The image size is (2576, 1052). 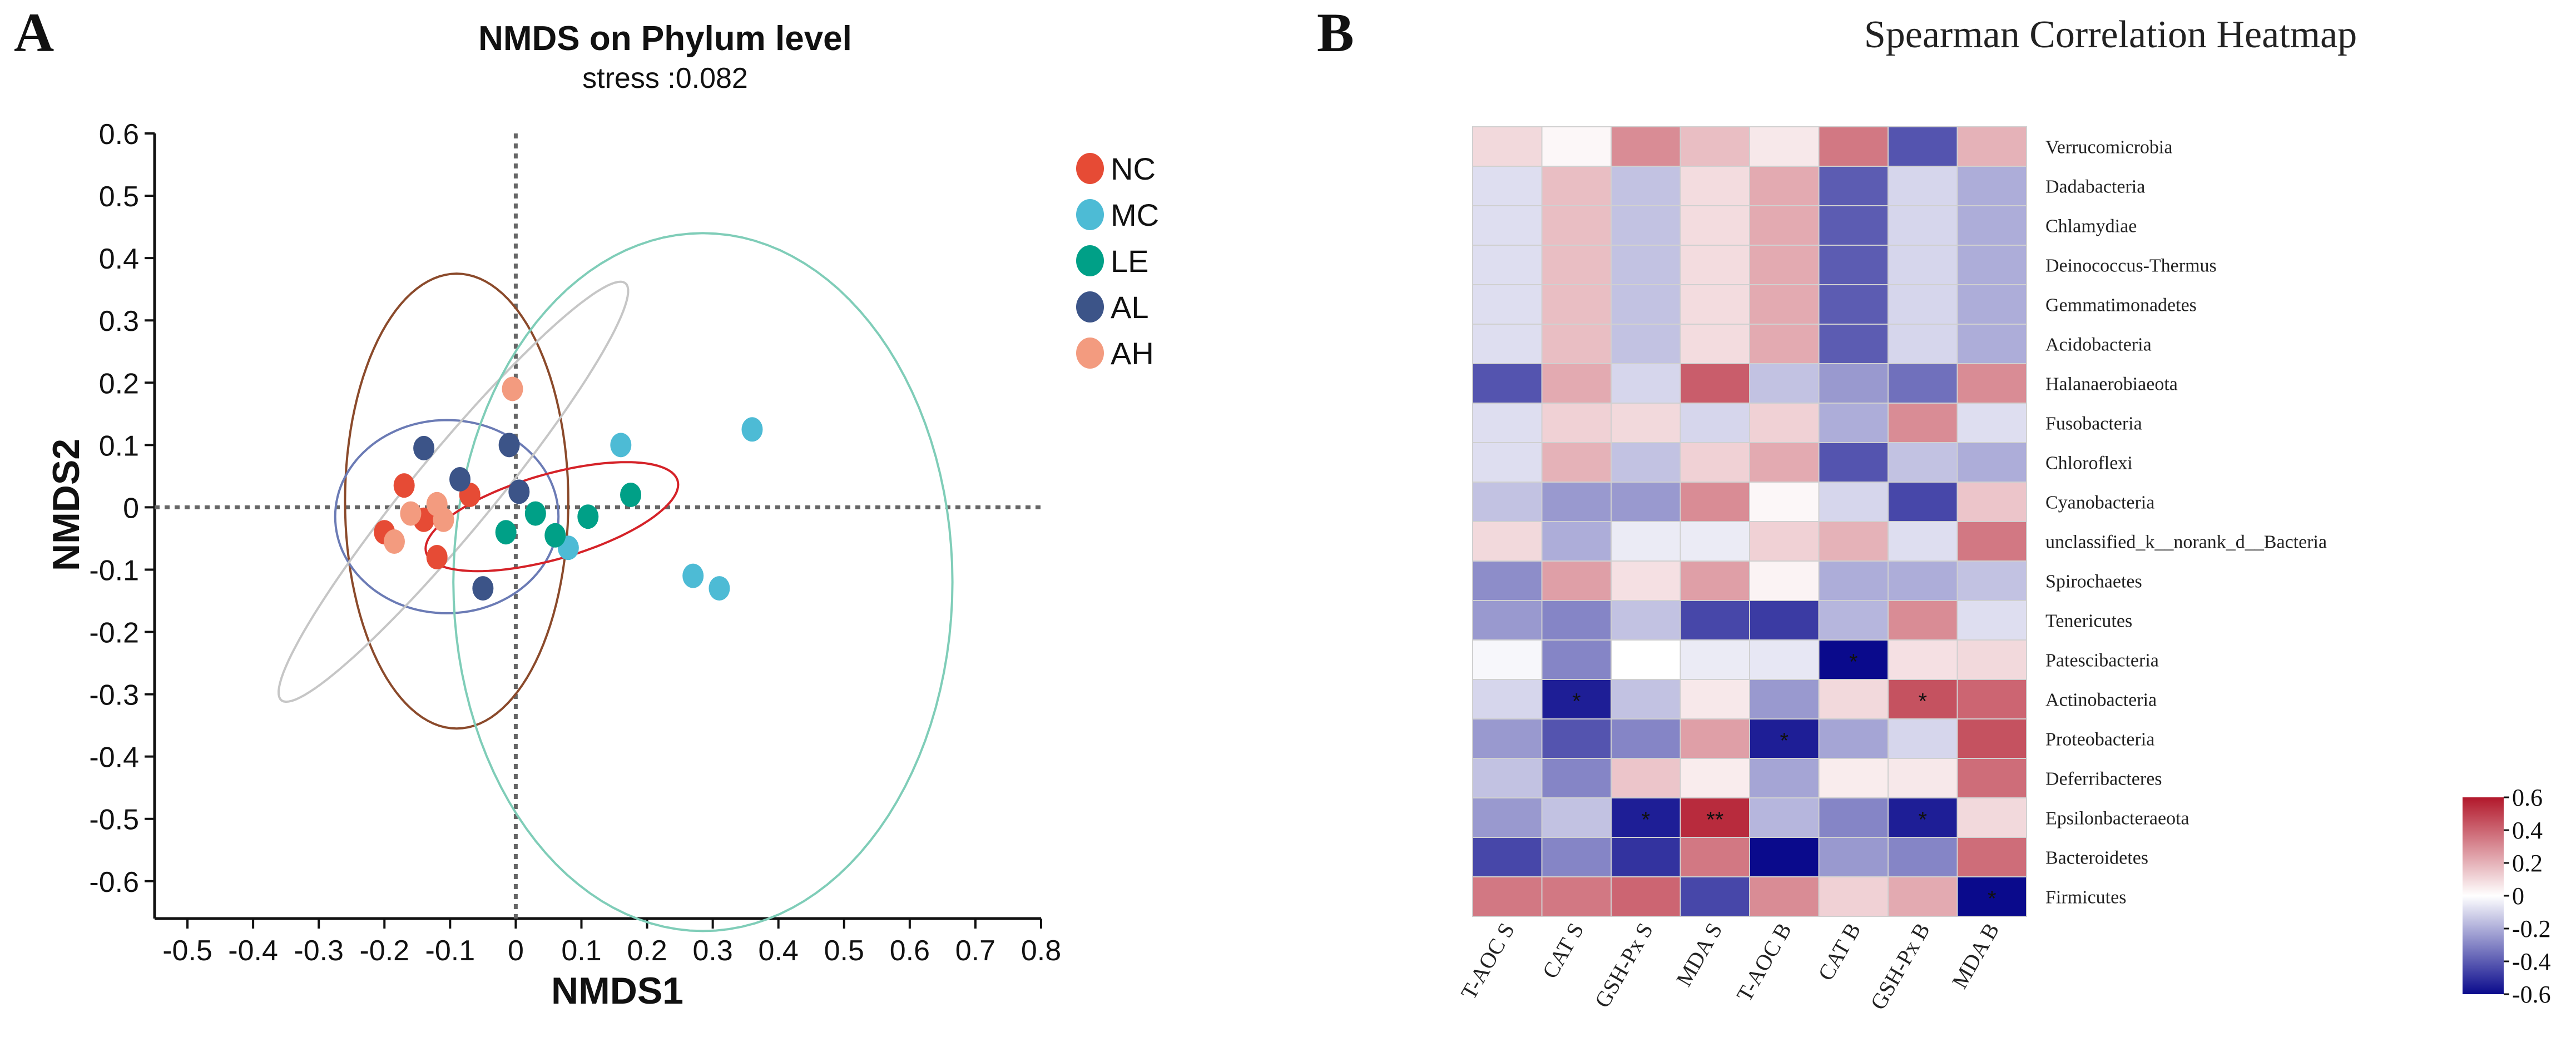 I want to click on nmds-y-tick-label: -0.1, so click(x=114, y=570).